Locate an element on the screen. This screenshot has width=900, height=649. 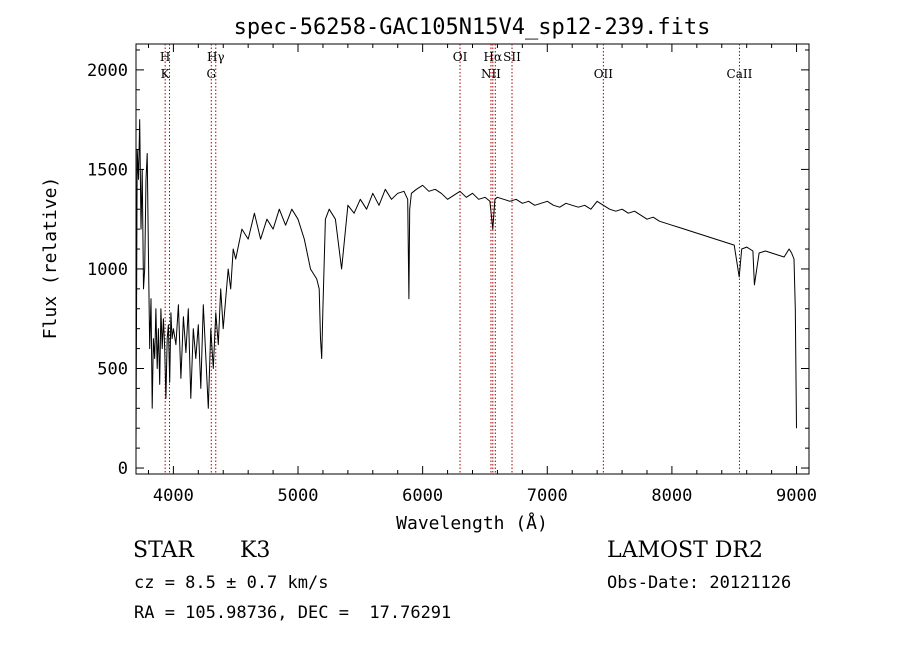
y-tick-label: 1500 is located at coordinates (107, 170).